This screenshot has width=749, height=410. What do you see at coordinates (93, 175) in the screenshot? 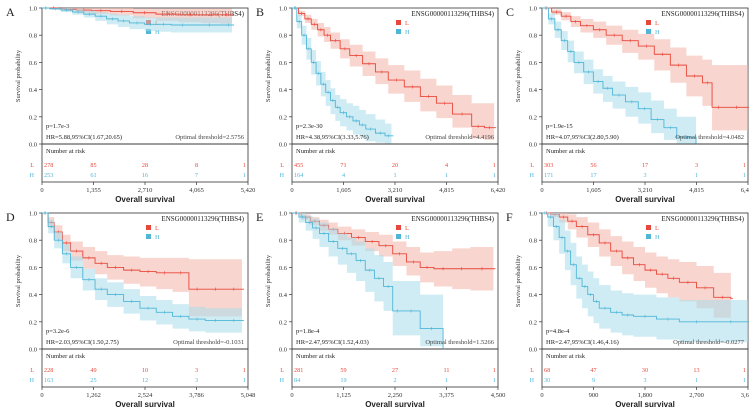
I see `risk-count-high: 61` at bounding box center [93, 175].